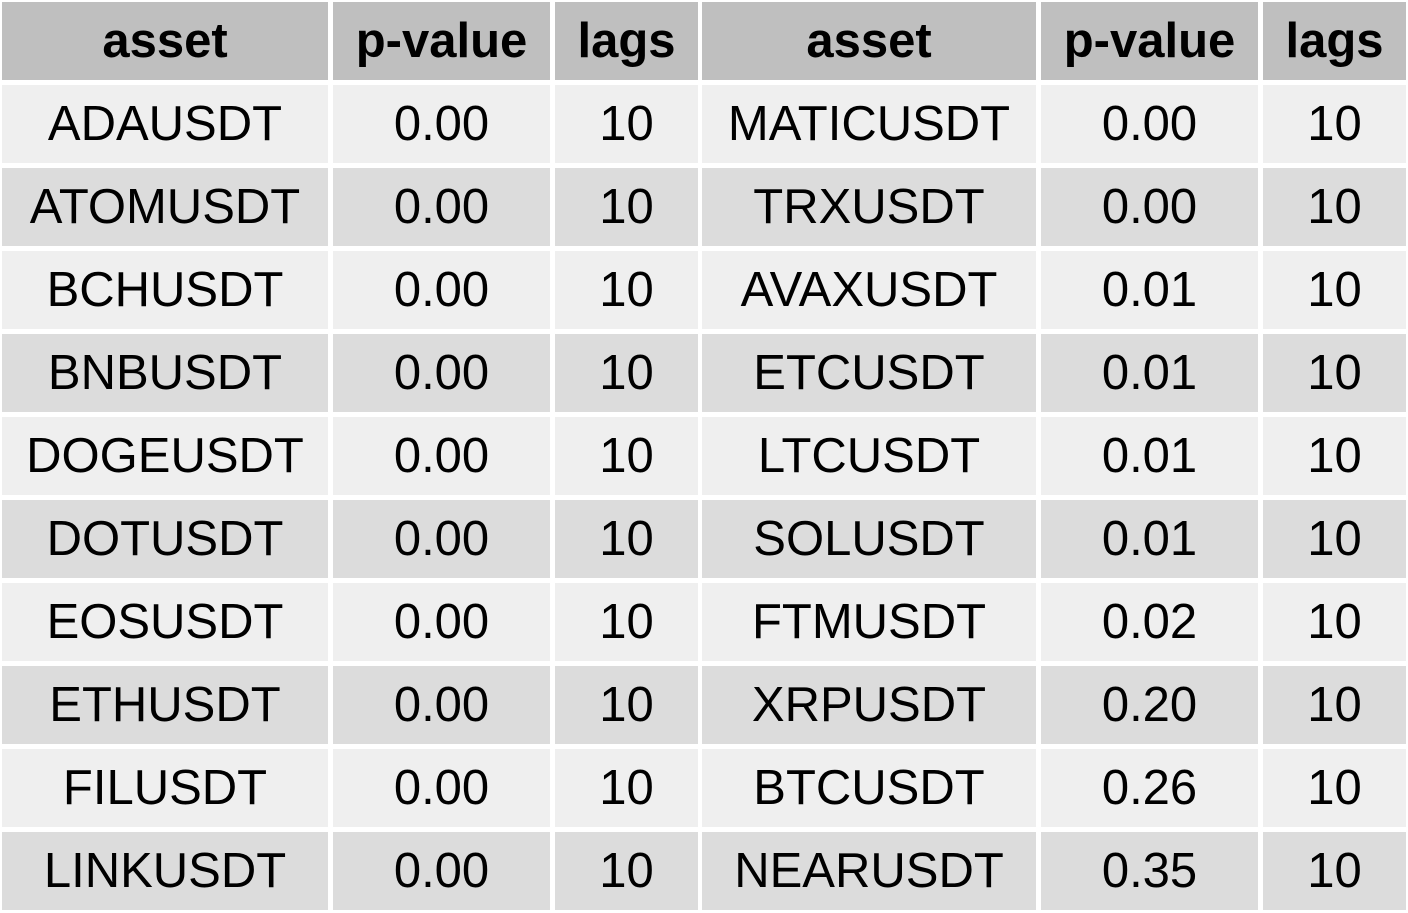 The height and width of the screenshot is (913, 1408). I want to click on table-cell-asset: SOLUSDT, so click(869, 539).